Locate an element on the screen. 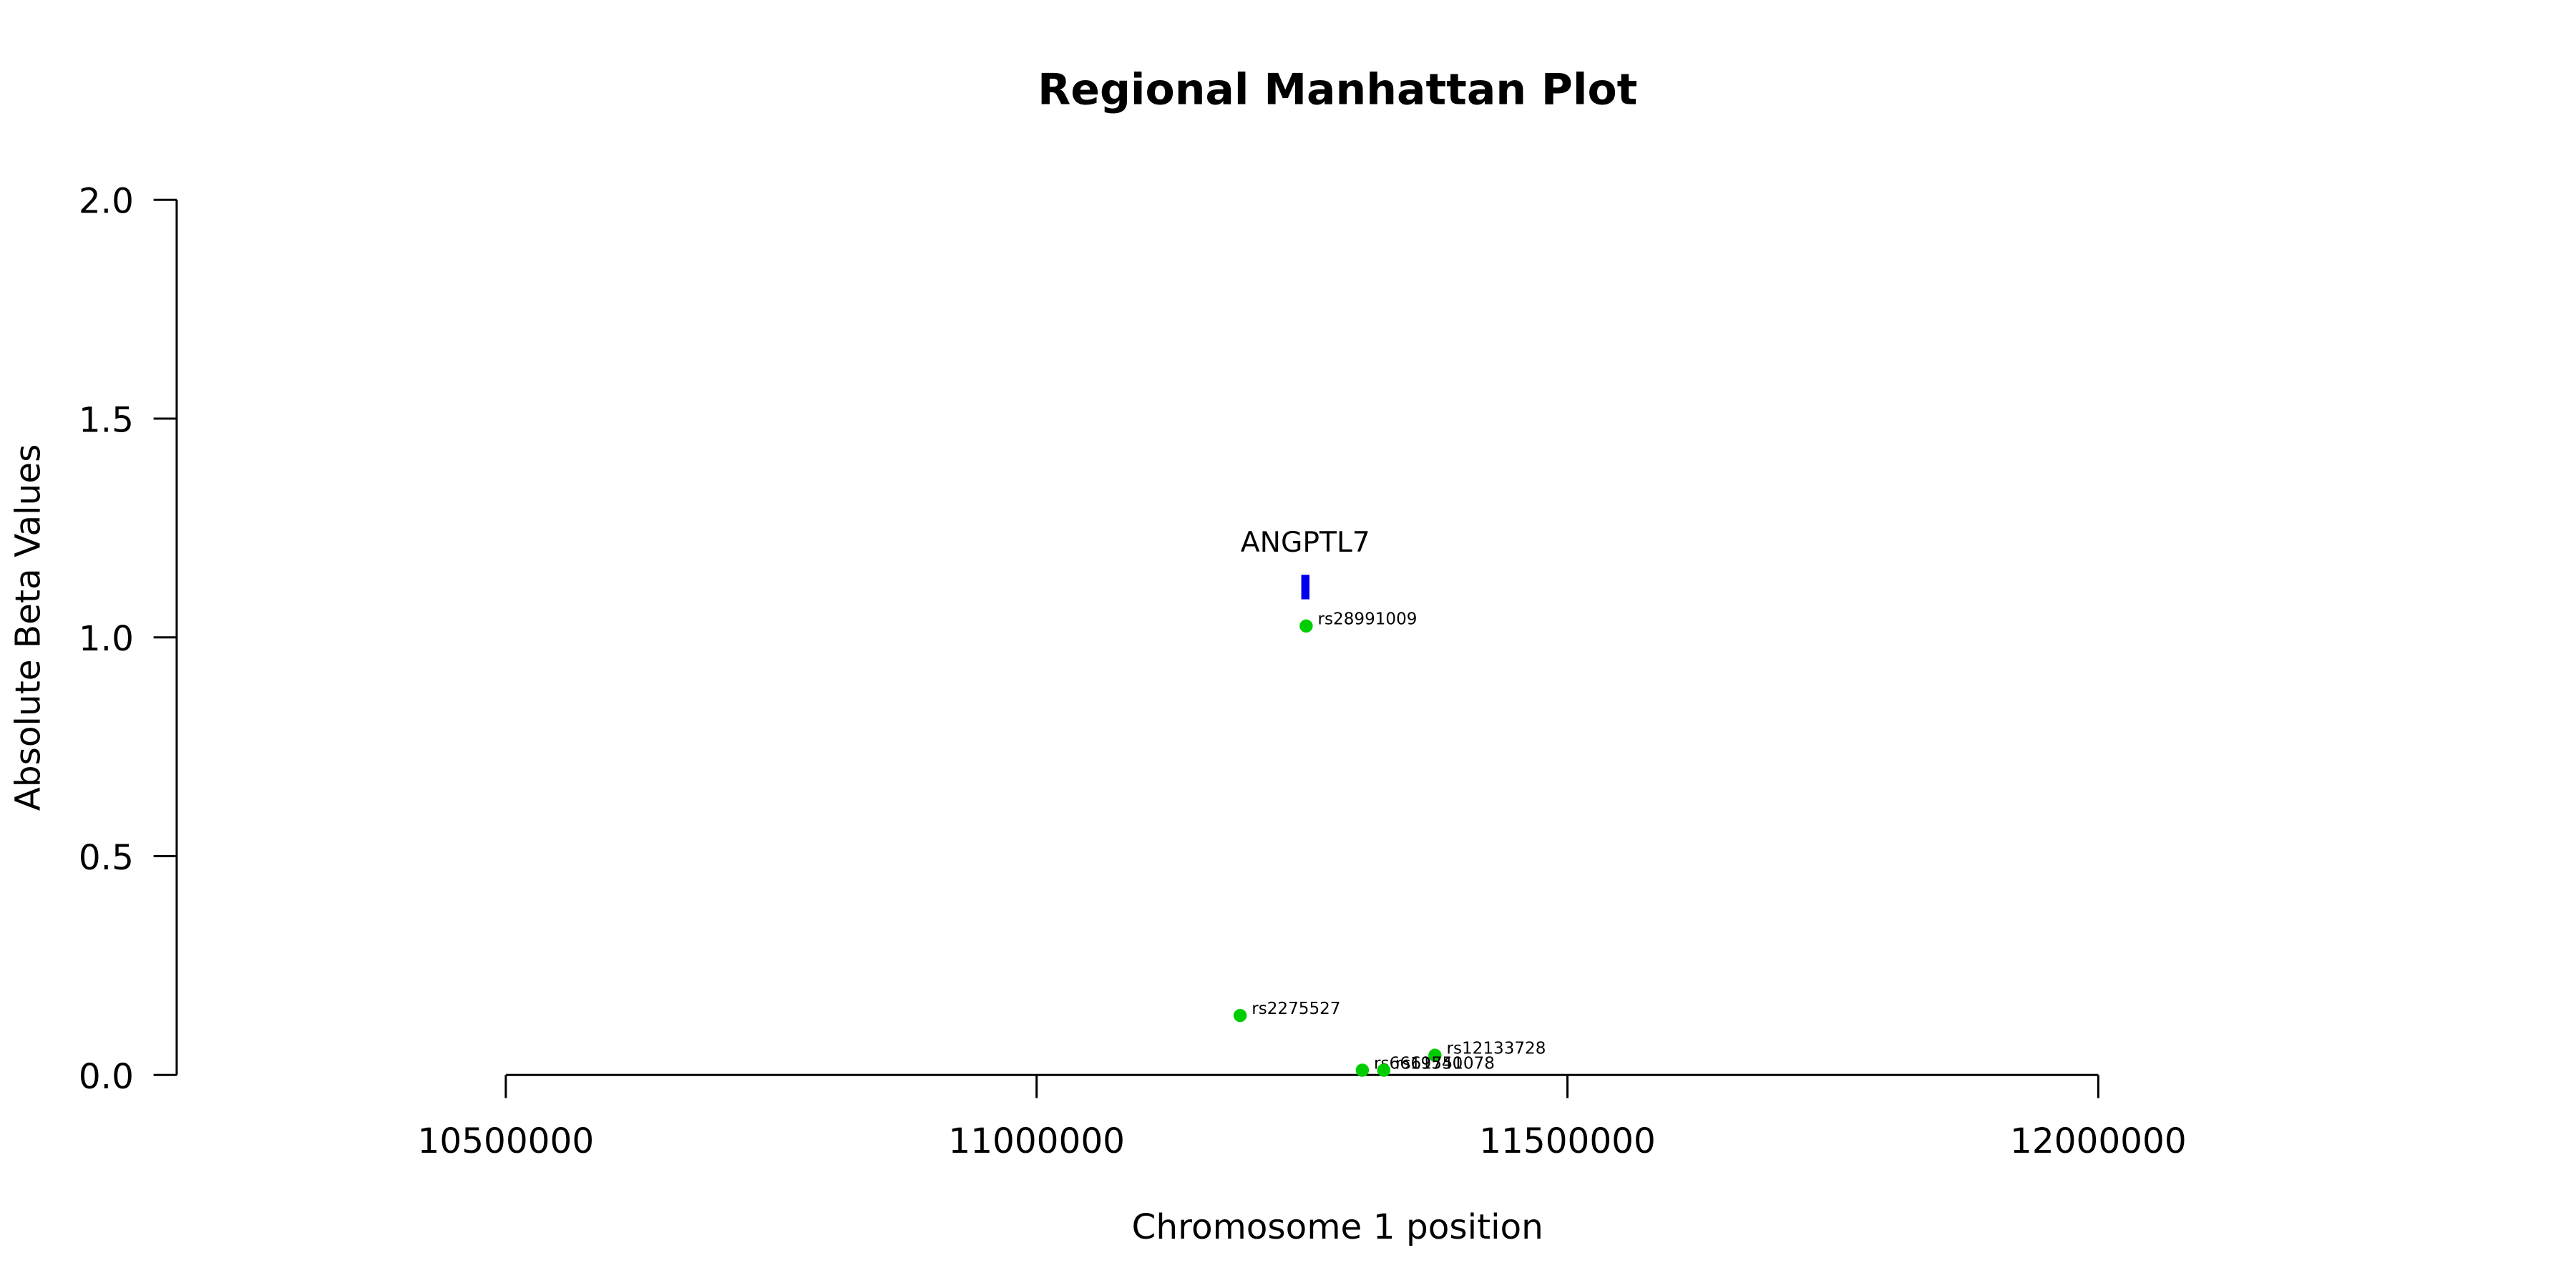 This screenshot has width=2576, height=1288. x-tick-label: 11500000 is located at coordinates (1567, 1141).